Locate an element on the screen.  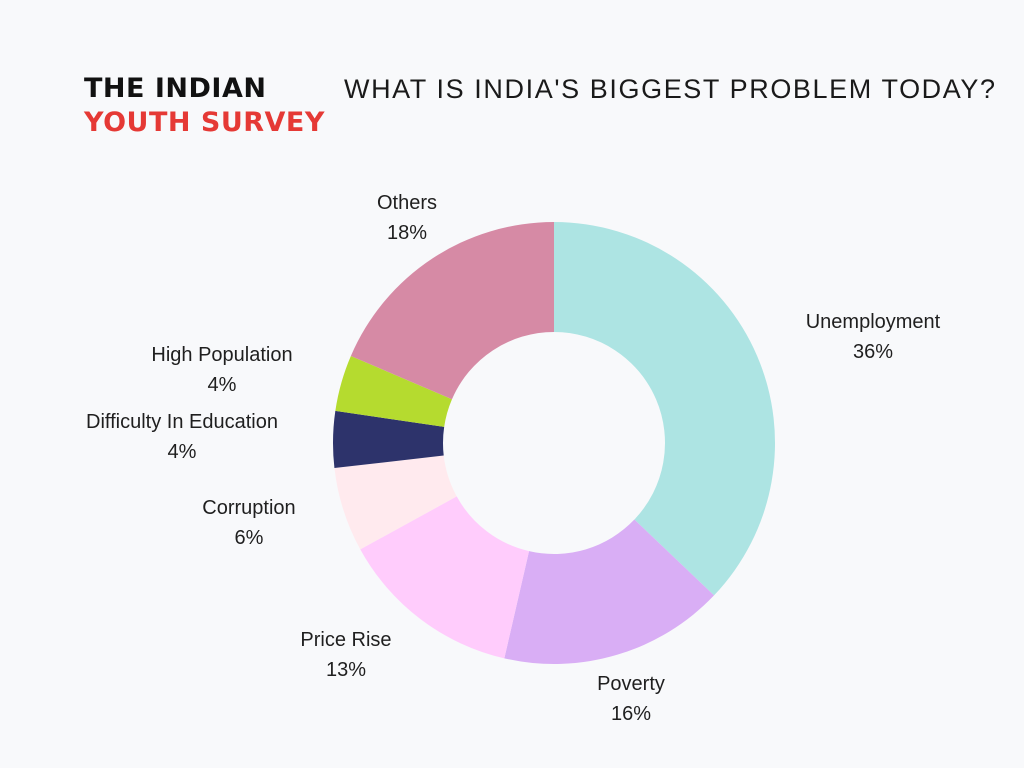
slice-price-rise is located at coordinates (445, 577).